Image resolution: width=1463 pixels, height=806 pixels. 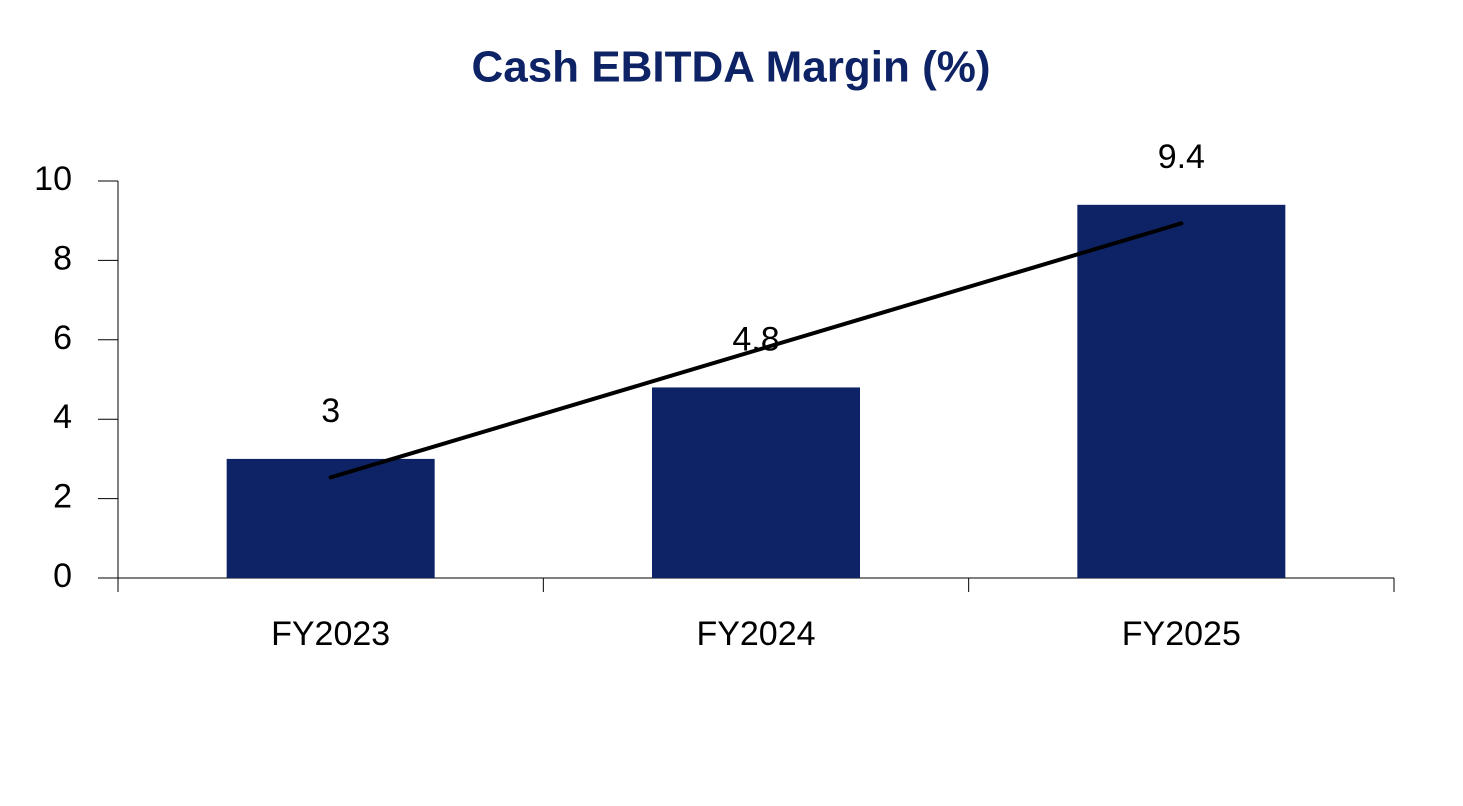 I want to click on x-tick-label: FY2024, so click(x=755, y=634).